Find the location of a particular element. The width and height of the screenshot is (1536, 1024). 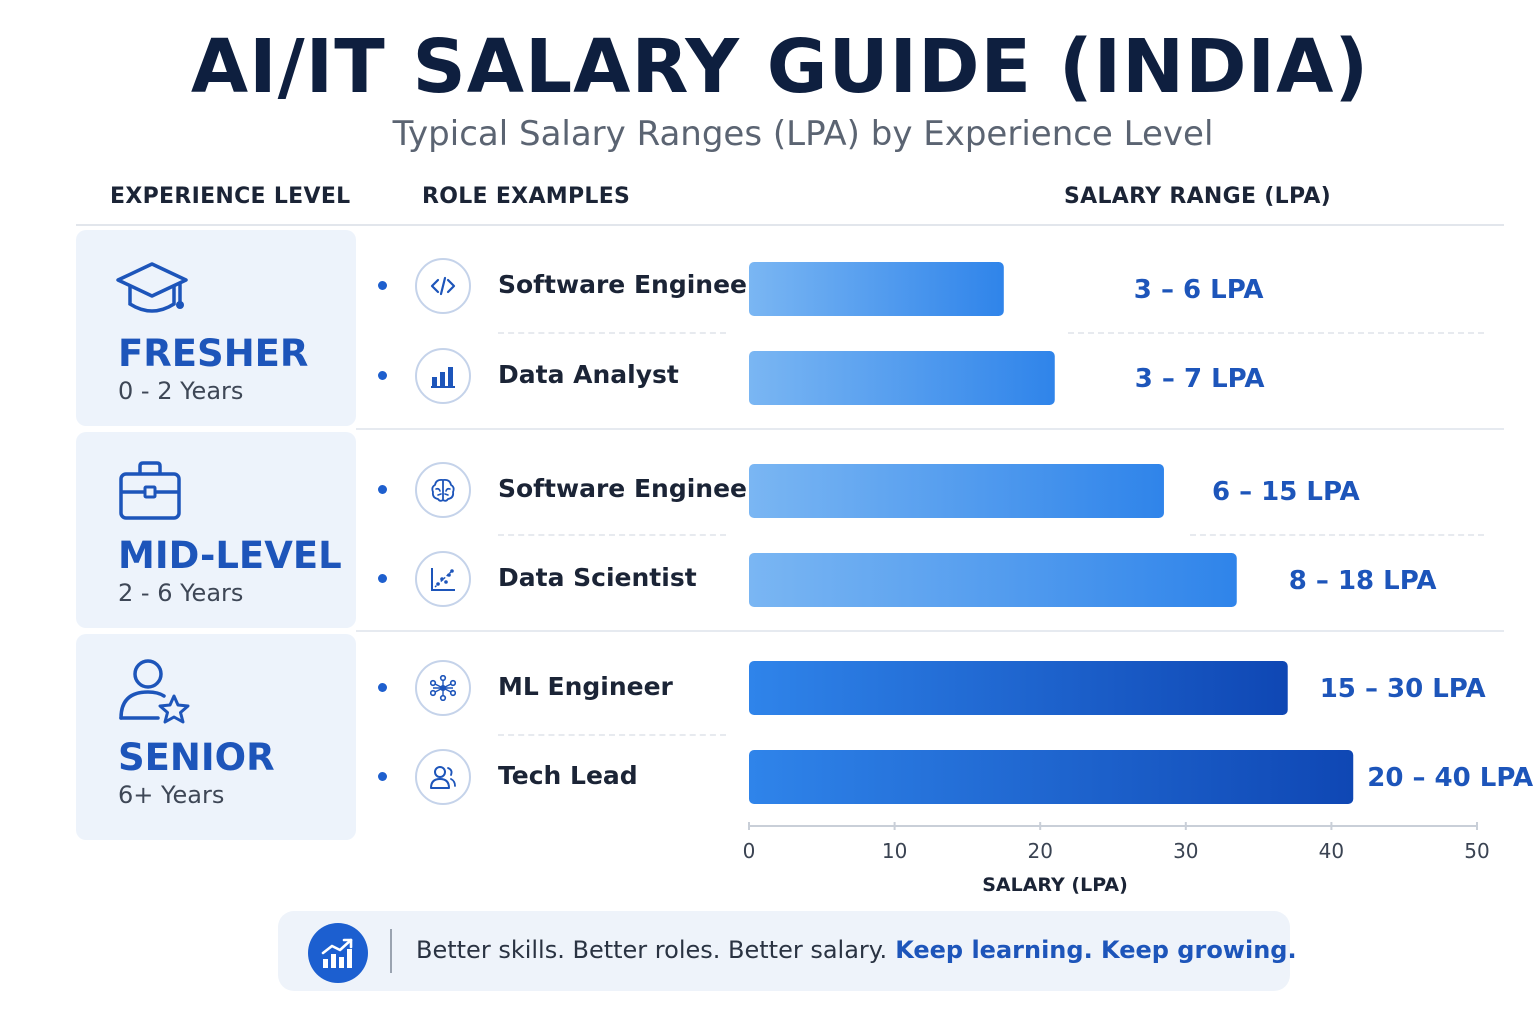

column-header-roles: ROLE EXAMPLES is located at coordinates (526, 196).